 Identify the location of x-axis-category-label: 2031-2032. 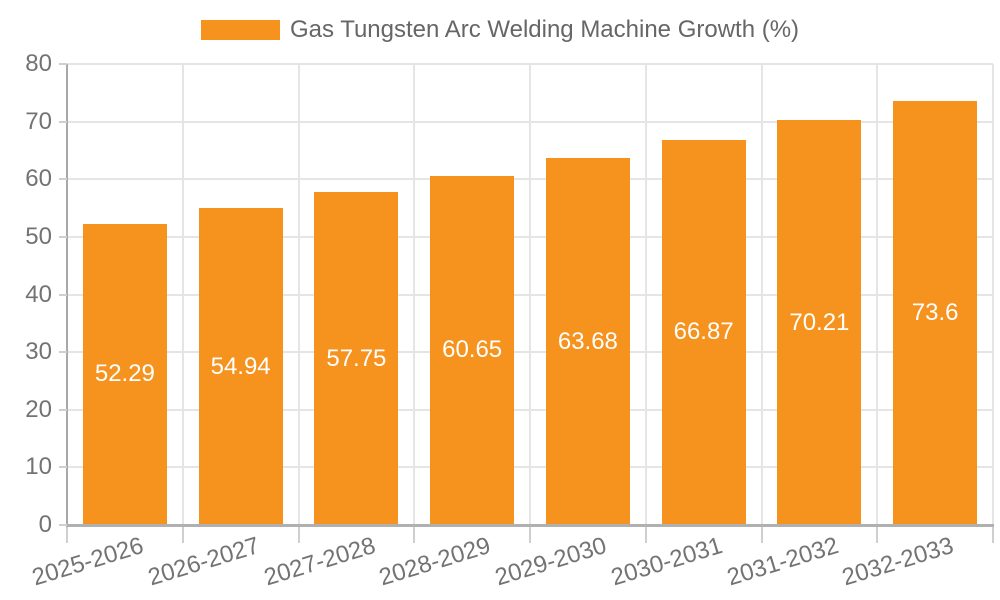
(782, 562).